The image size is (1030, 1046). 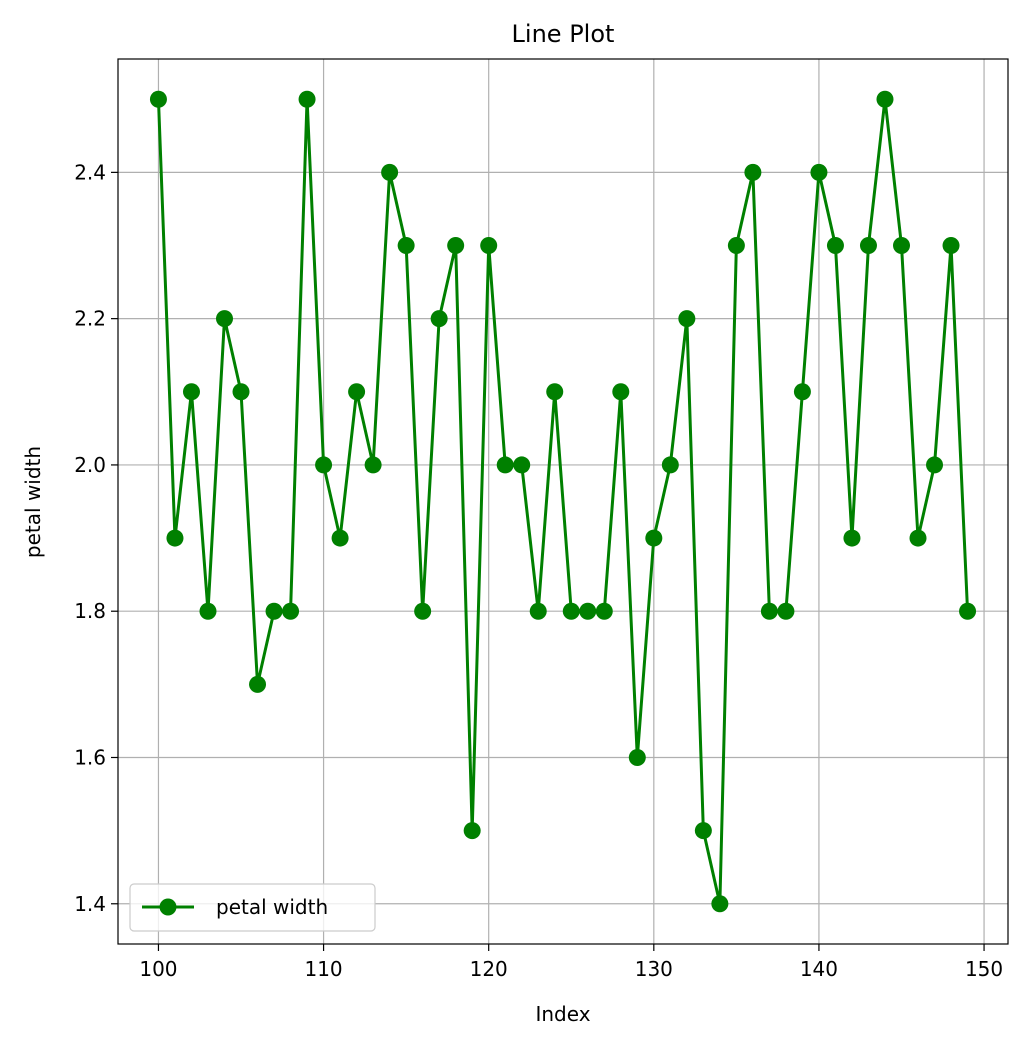 I want to click on x-tick-label: 150, so click(x=984, y=969).